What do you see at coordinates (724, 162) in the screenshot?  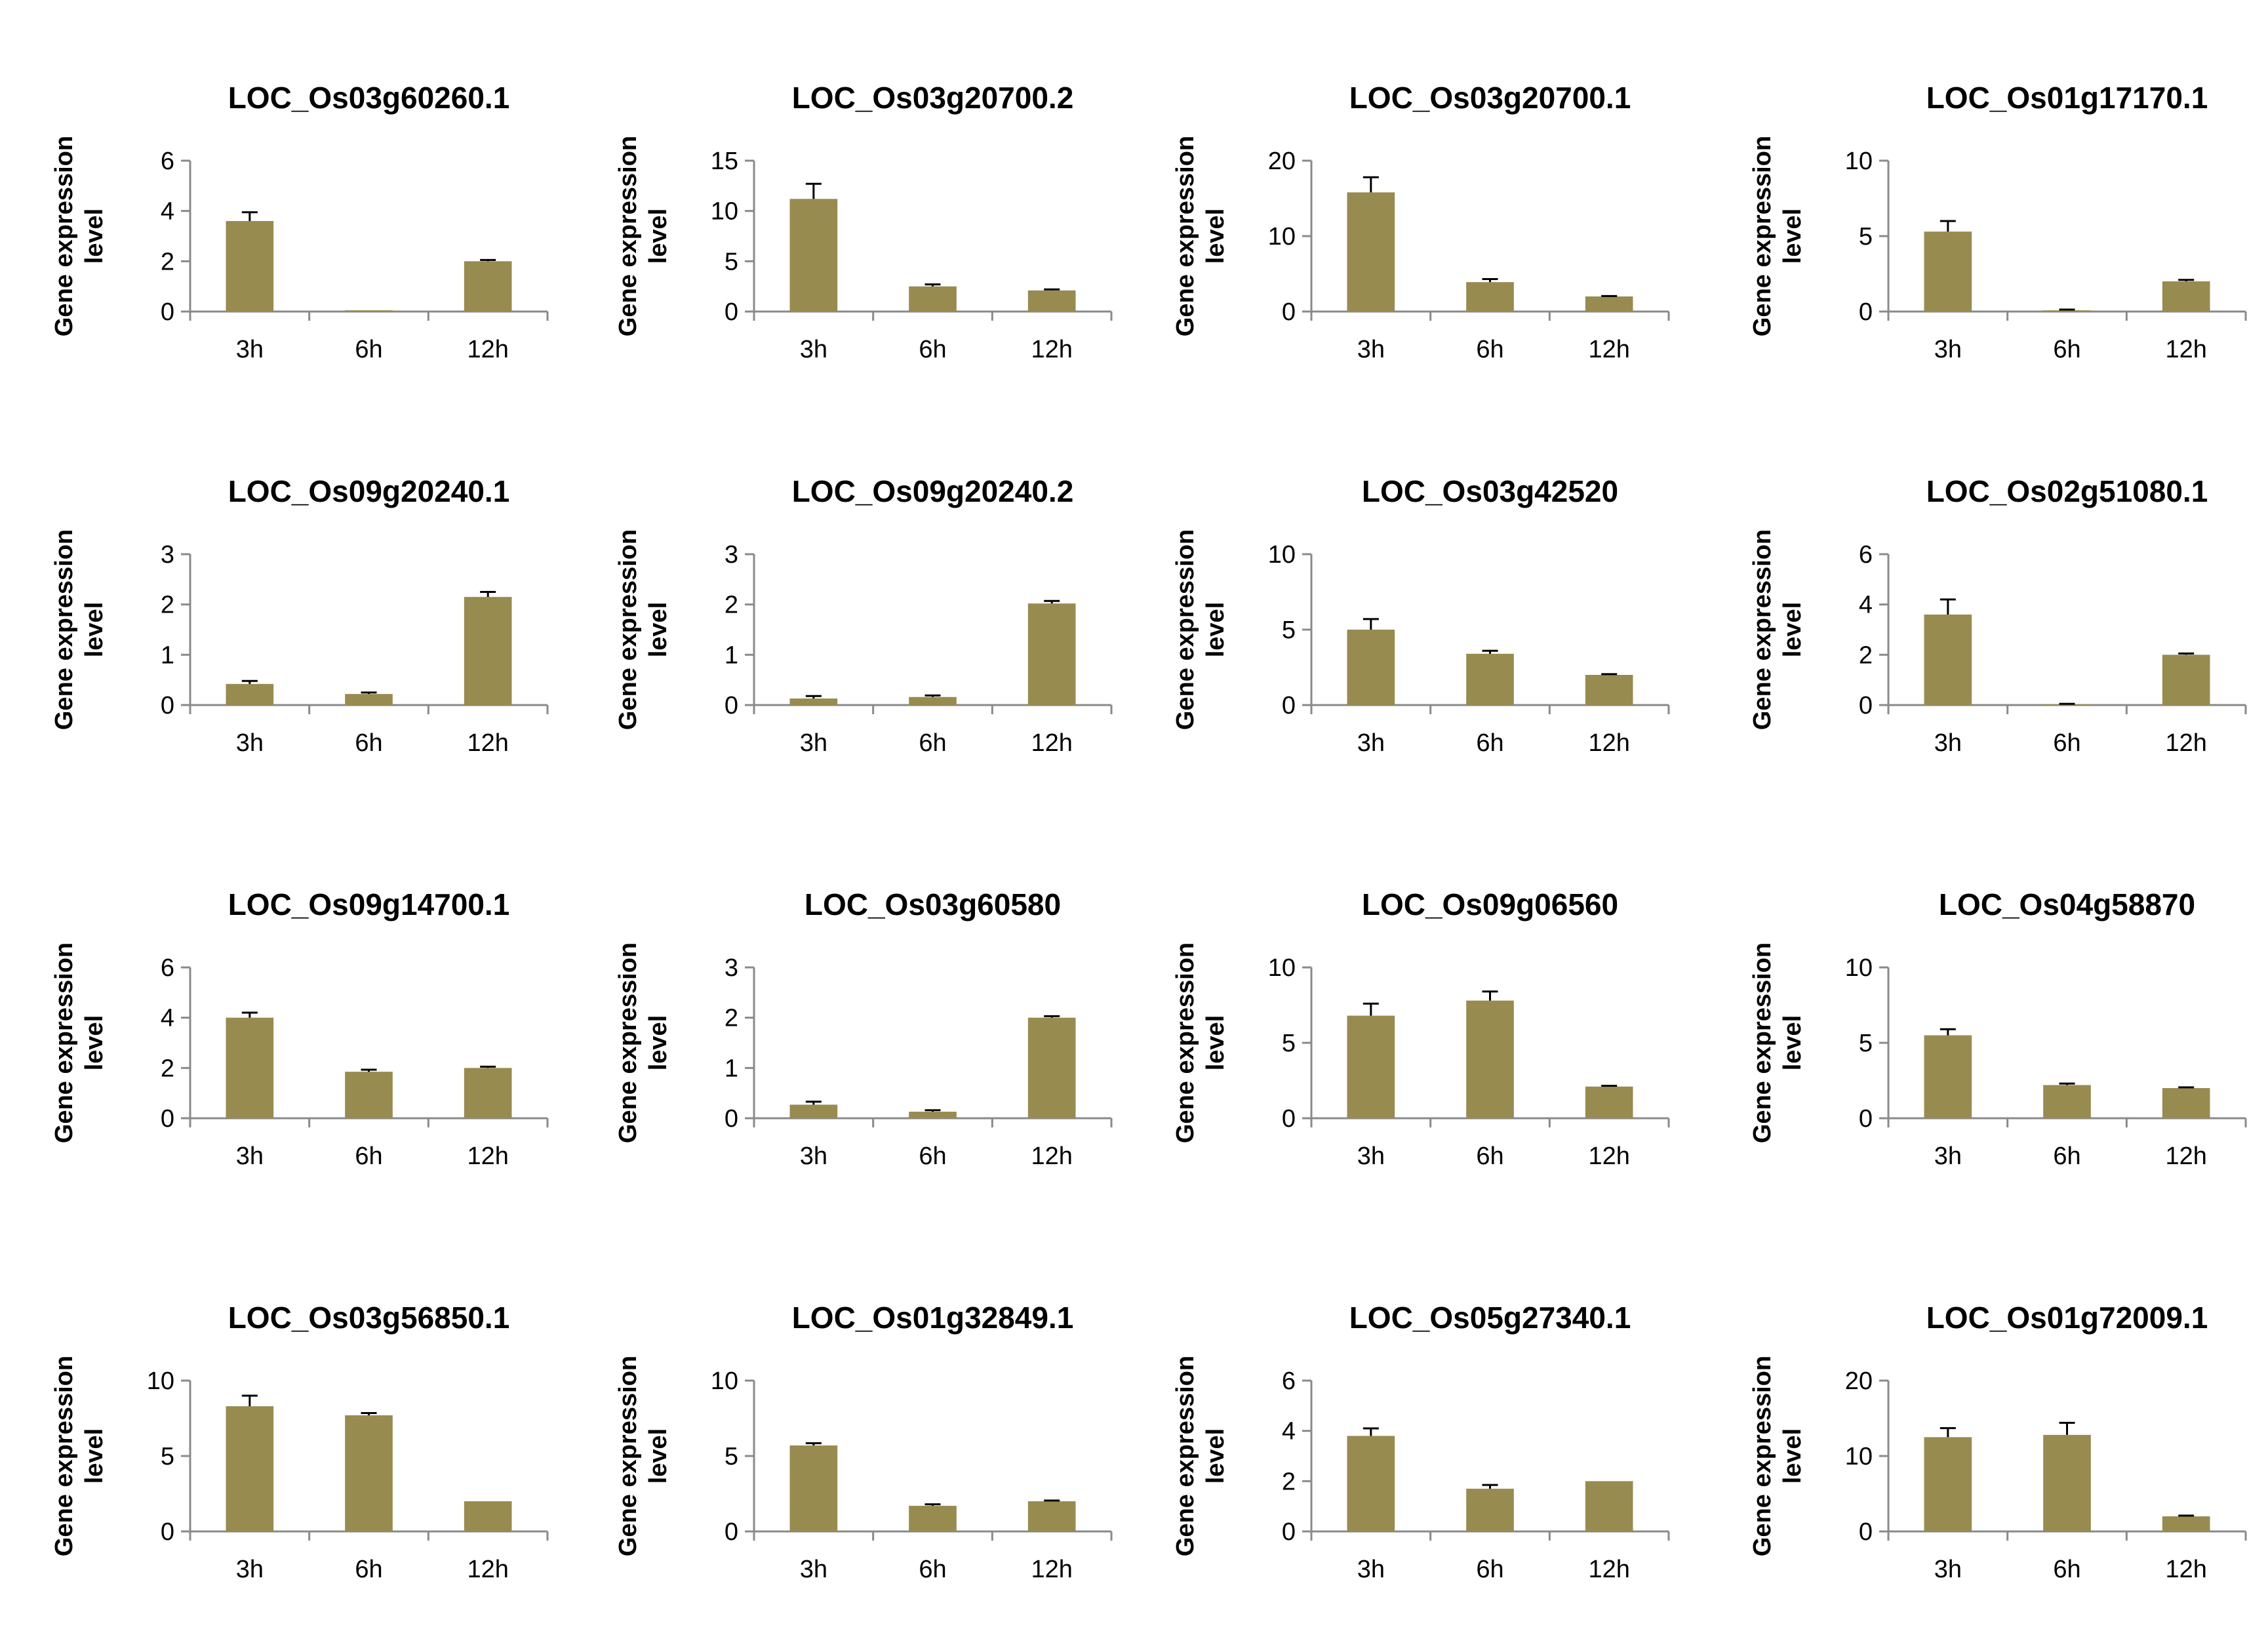 I see `y-tick-label: 15` at bounding box center [724, 162].